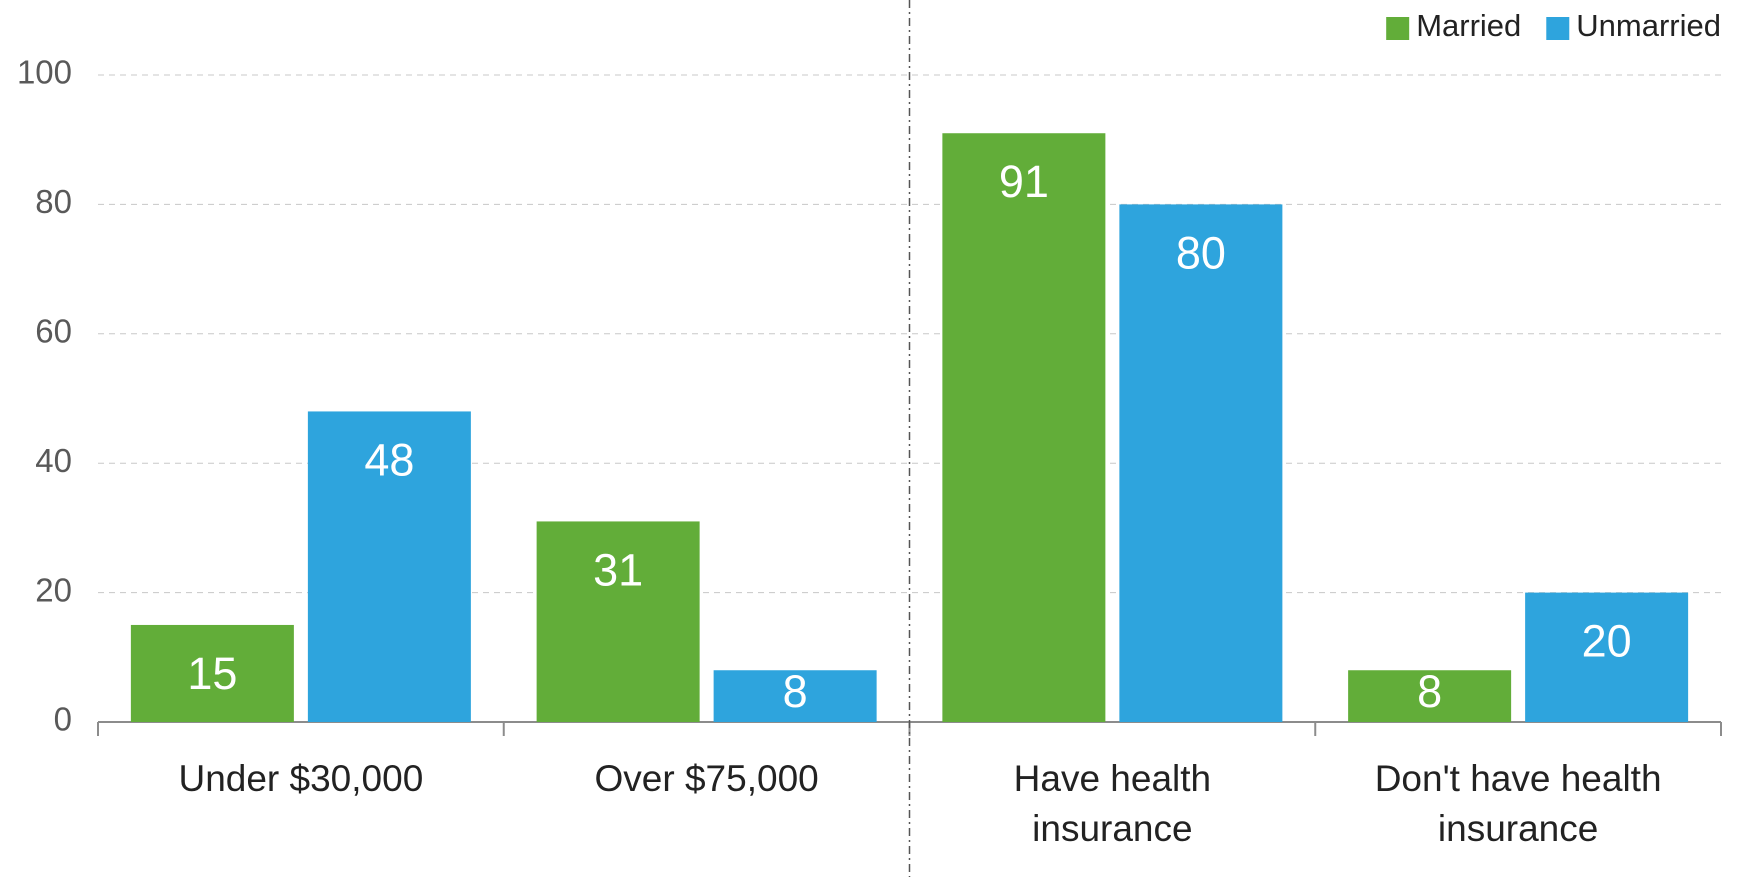  Describe the element at coordinates (1648, 25) in the screenshot. I see `legend-label: Unmarried` at that location.